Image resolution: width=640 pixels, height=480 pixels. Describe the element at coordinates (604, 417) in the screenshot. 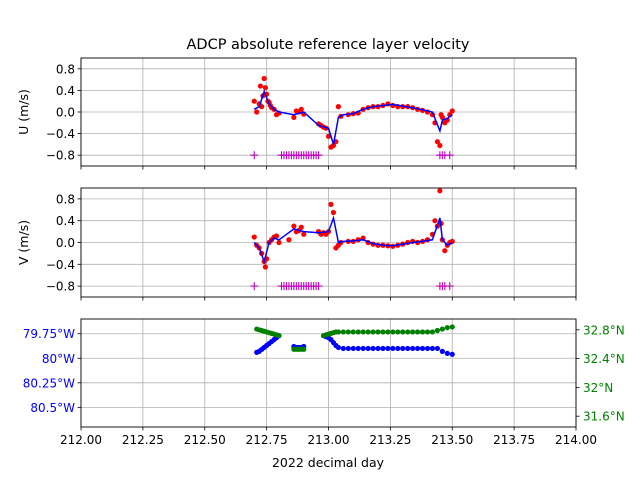

I see `latitude-tick-label: 31.6°N` at that location.